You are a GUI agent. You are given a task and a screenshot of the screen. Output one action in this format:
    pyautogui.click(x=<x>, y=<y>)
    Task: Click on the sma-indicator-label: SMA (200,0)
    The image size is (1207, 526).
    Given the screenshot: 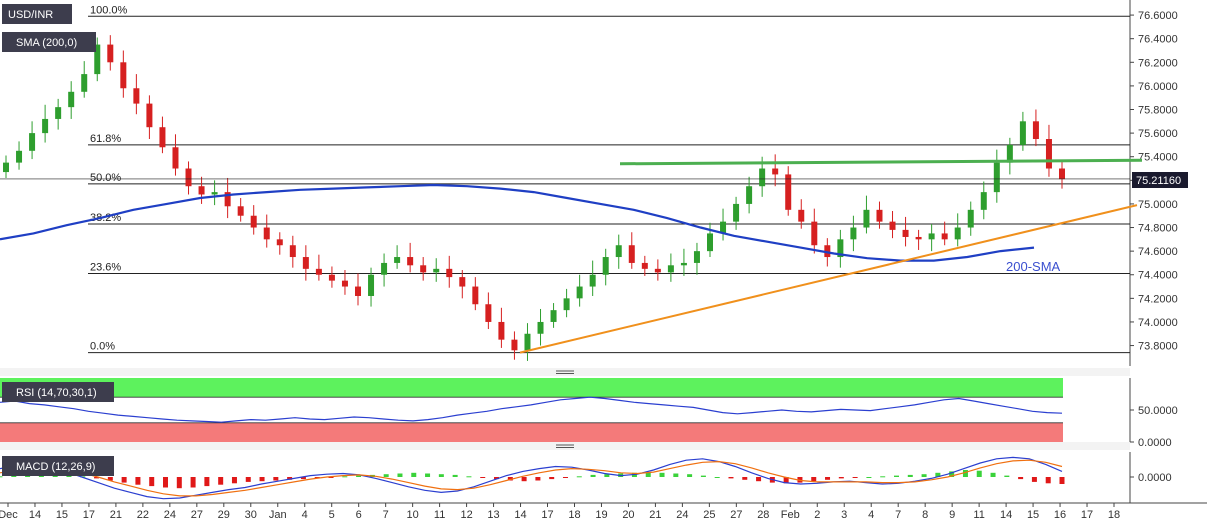 What is the action you would take?
    pyautogui.click(x=49, y=42)
    